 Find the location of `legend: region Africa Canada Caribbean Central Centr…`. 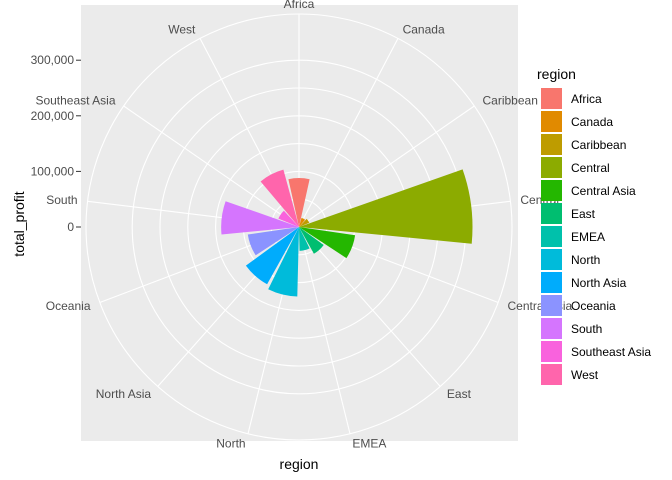

legend: region Africa Canada Caribbean Central Centr… is located at coordinates (594, 225).